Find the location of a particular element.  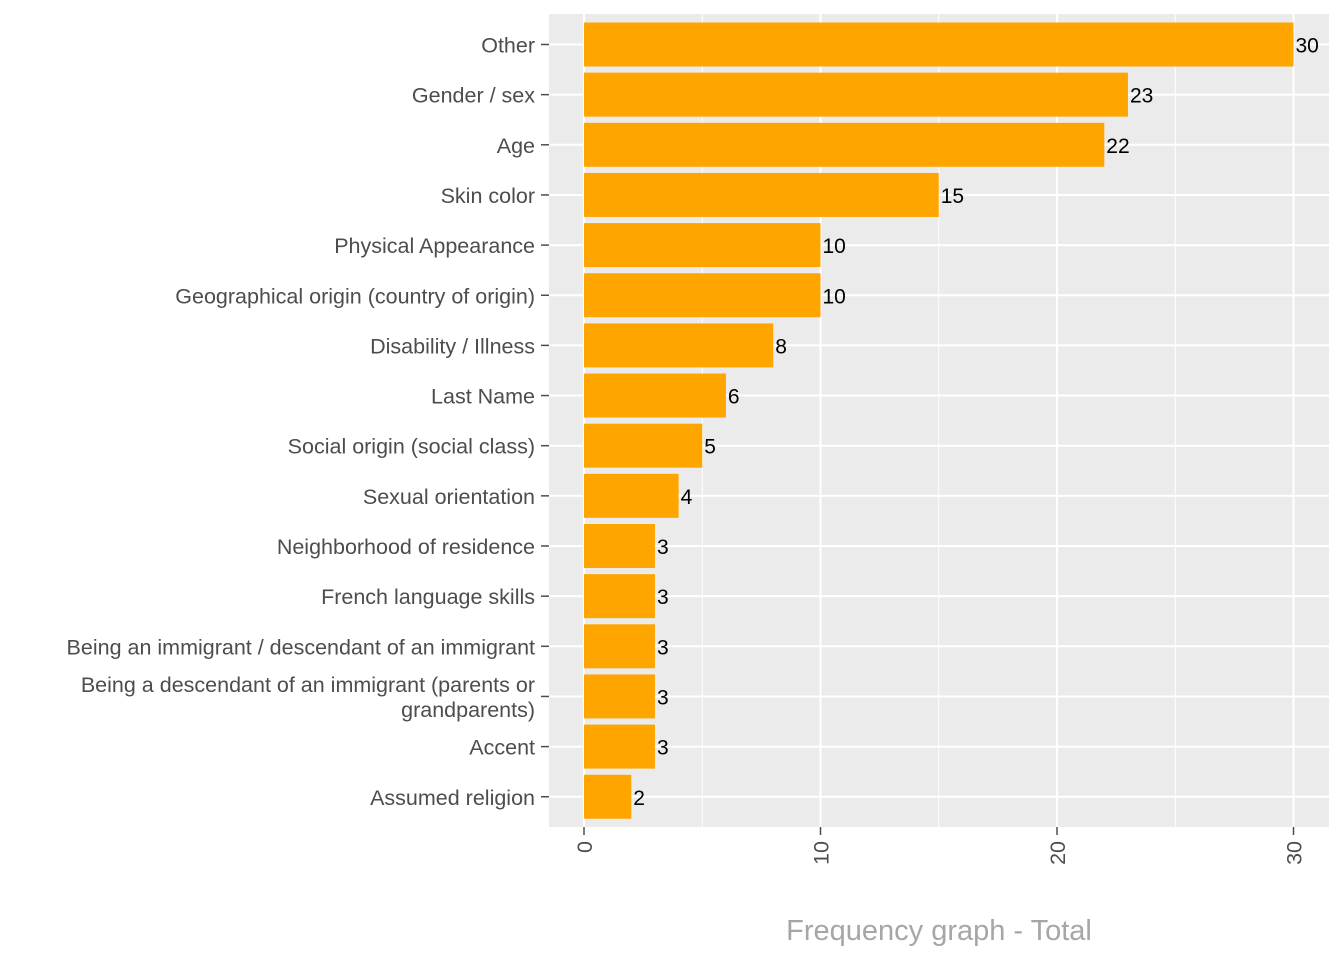

bar-value-label: 4 is located at coordinates (687, 497).